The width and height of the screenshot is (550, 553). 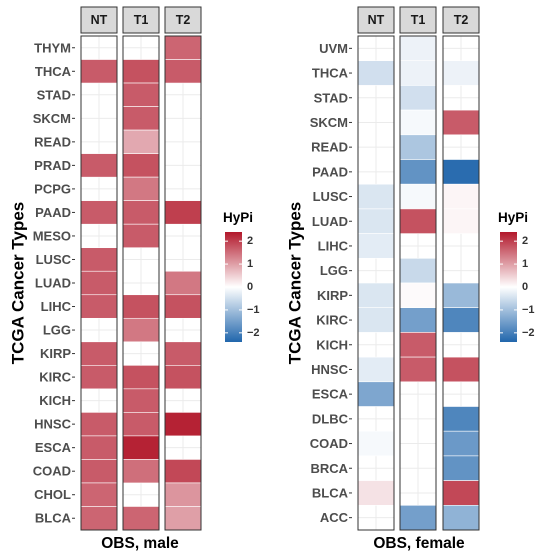 I want to click on facet-border, so click(x=418, y=283).